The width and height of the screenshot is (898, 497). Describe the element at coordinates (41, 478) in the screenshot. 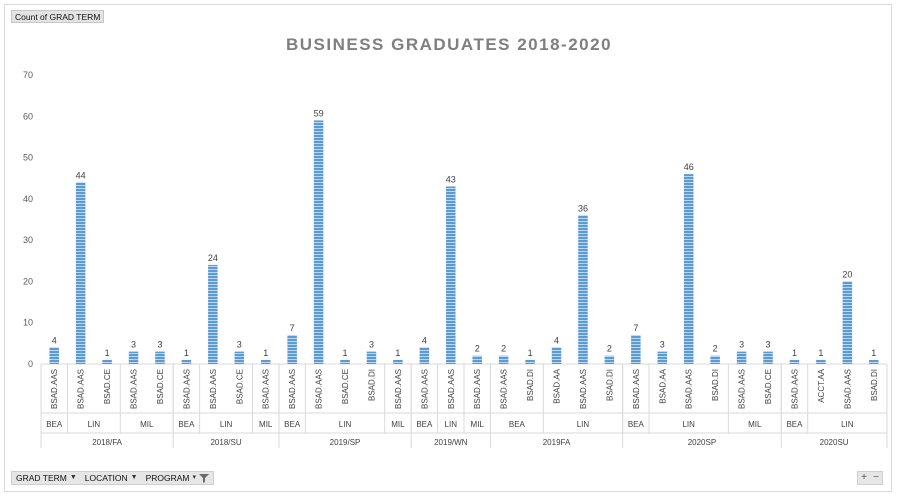

I see `filter-label: GRAD TERM` at that location.